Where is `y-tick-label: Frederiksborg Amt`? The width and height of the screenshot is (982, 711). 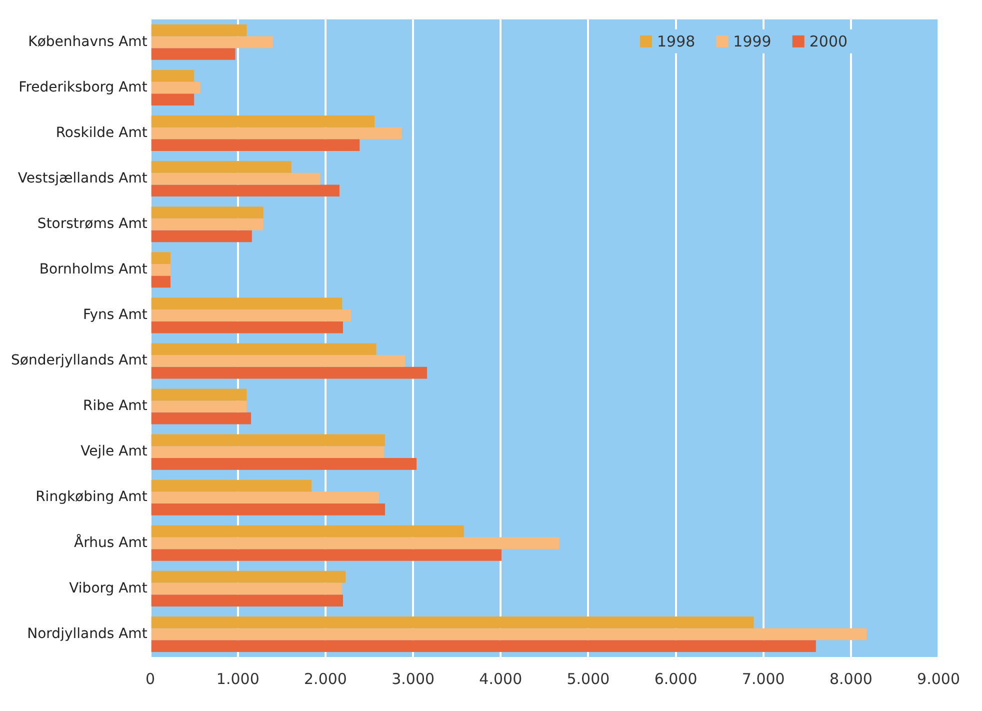 y-tick-label: Frederiksborg Amt is located at coordinates (83, 87).